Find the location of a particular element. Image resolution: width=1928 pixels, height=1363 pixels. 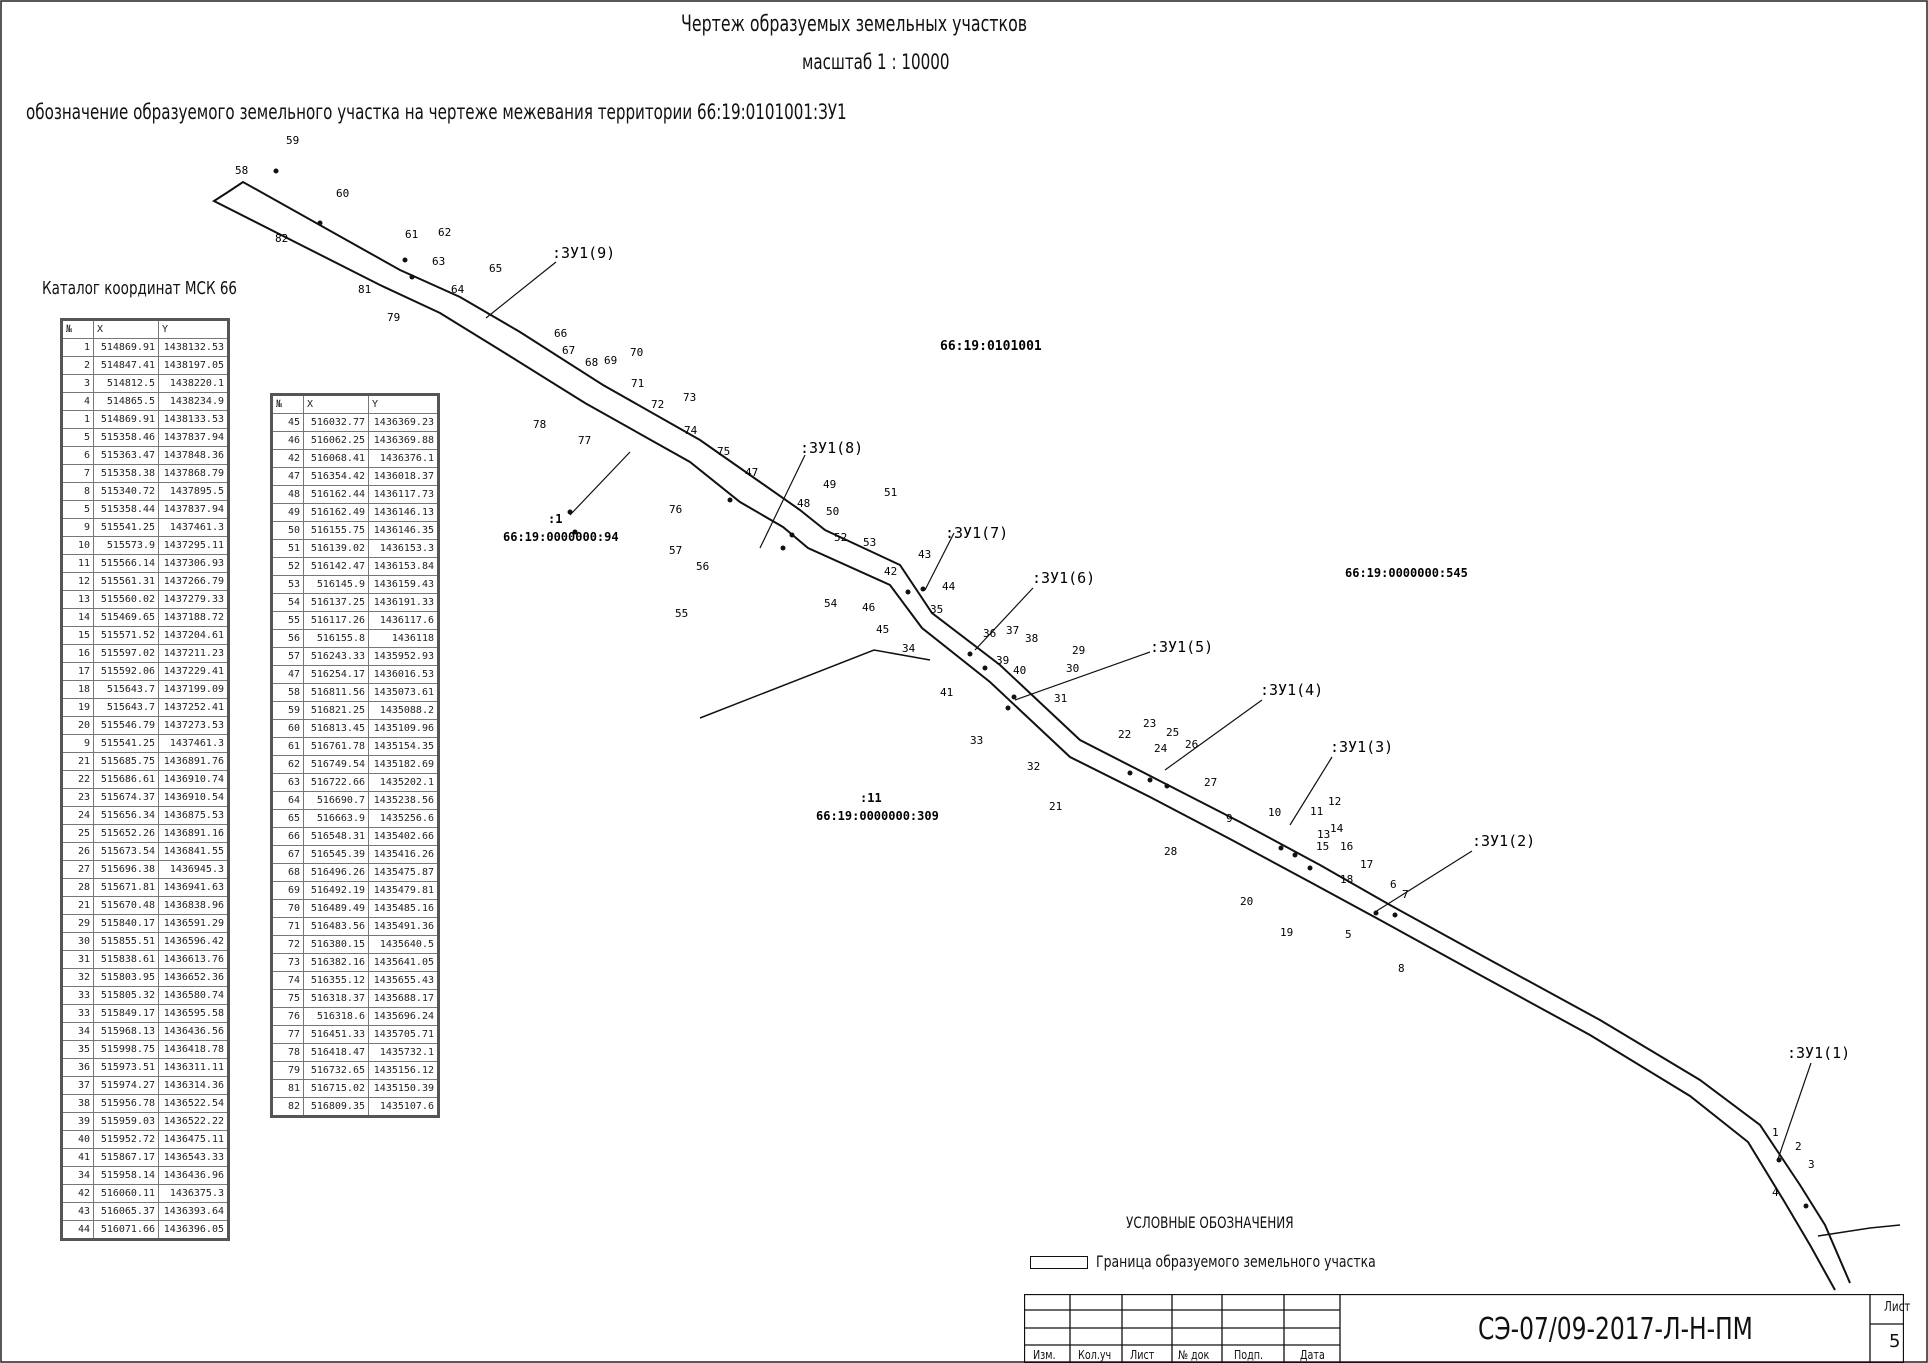

y-coordinate-cell: 1436118 is located at coordinates (403, 638).